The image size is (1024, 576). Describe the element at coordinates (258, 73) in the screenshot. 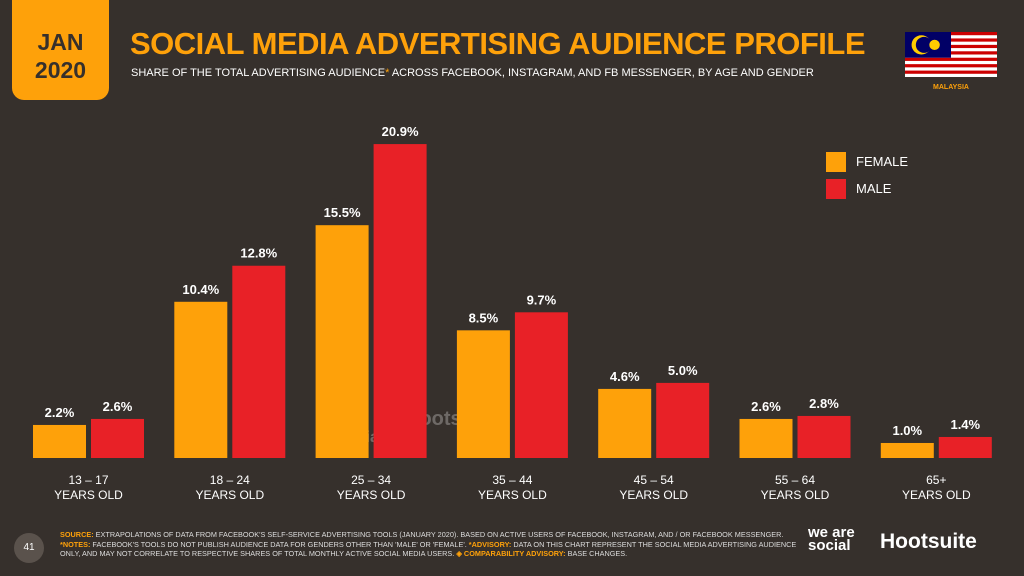

I see `subtitle-text: SHARE OF THE TOTAL ADVERTISING AUDIENCE` at that location.